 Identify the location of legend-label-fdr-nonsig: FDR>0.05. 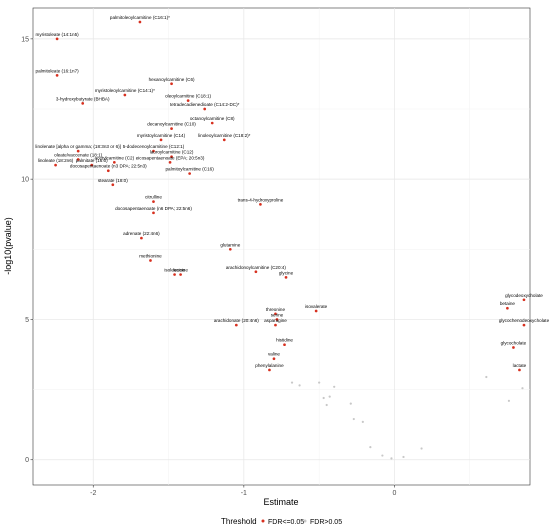
(326, 522).